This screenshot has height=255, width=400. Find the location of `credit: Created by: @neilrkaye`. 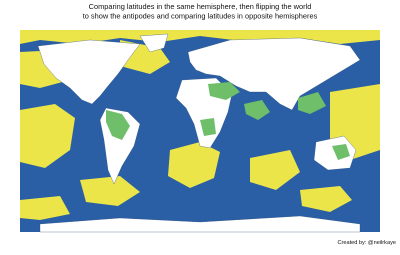

credit: Created by: @neilrkaye is located at coordinates (366, 243).